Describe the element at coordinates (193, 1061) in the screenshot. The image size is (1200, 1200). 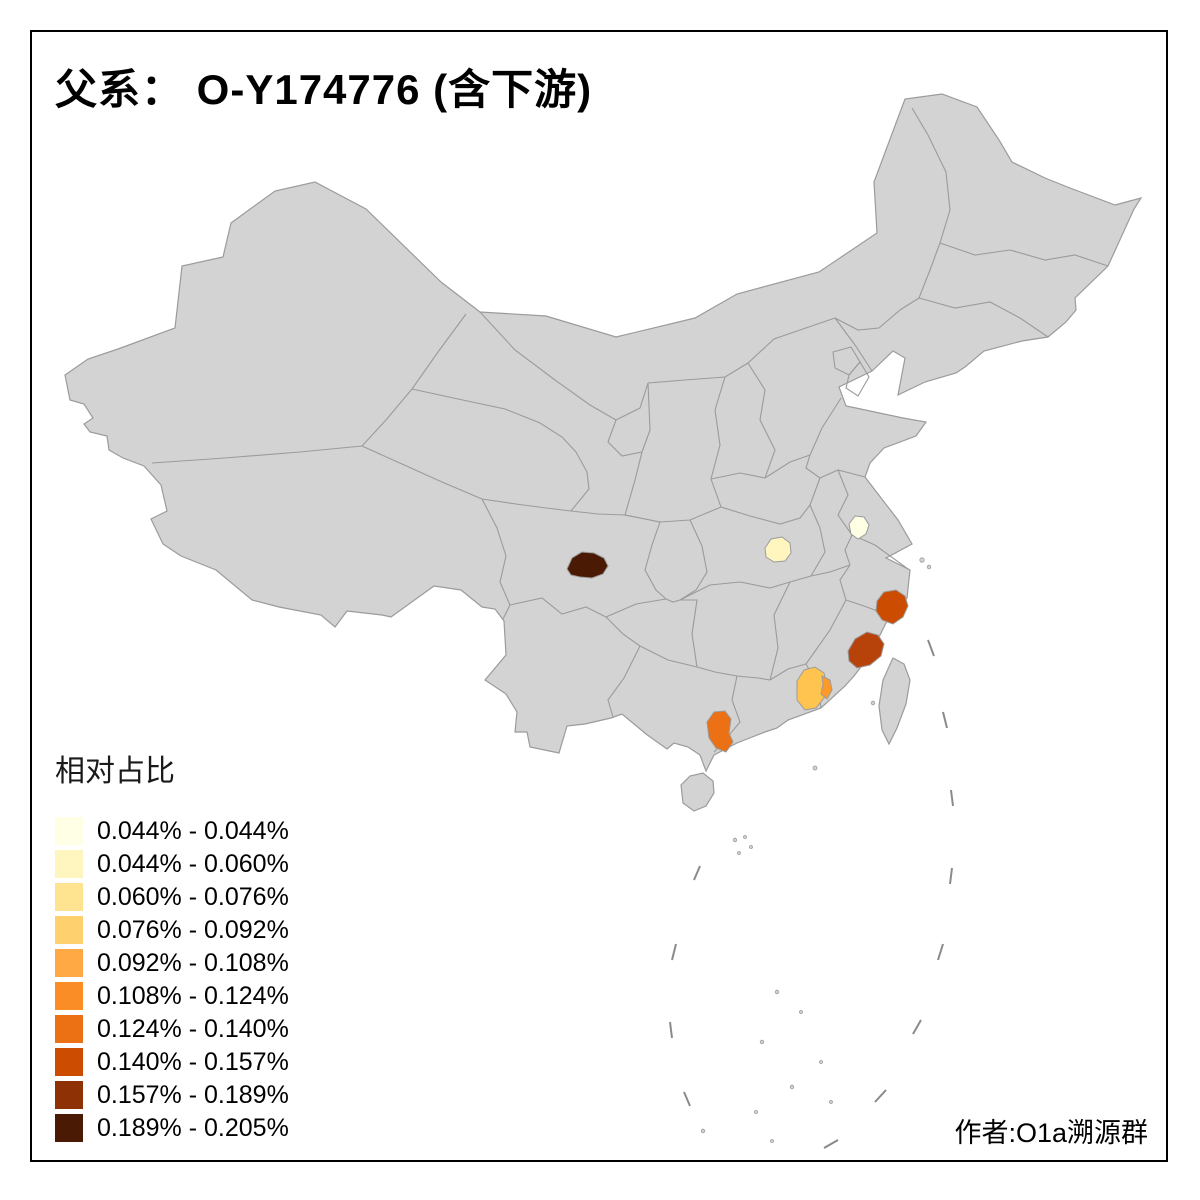
I see `legend-label: 0.140% - 0.157%` at that location.